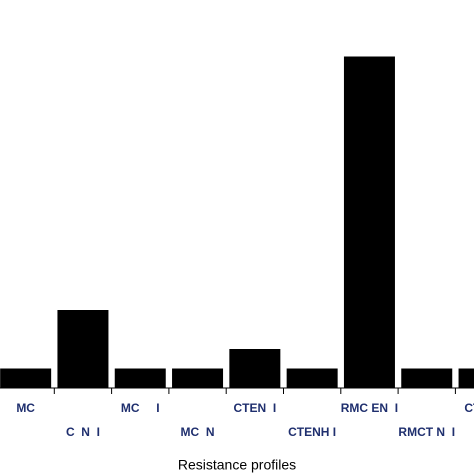 The width and height of the screenshot is (474, 474). Describe the element at coordinates (426, 432) in the screenshot. I see `x-tick-label: RMCT N I` at that location.